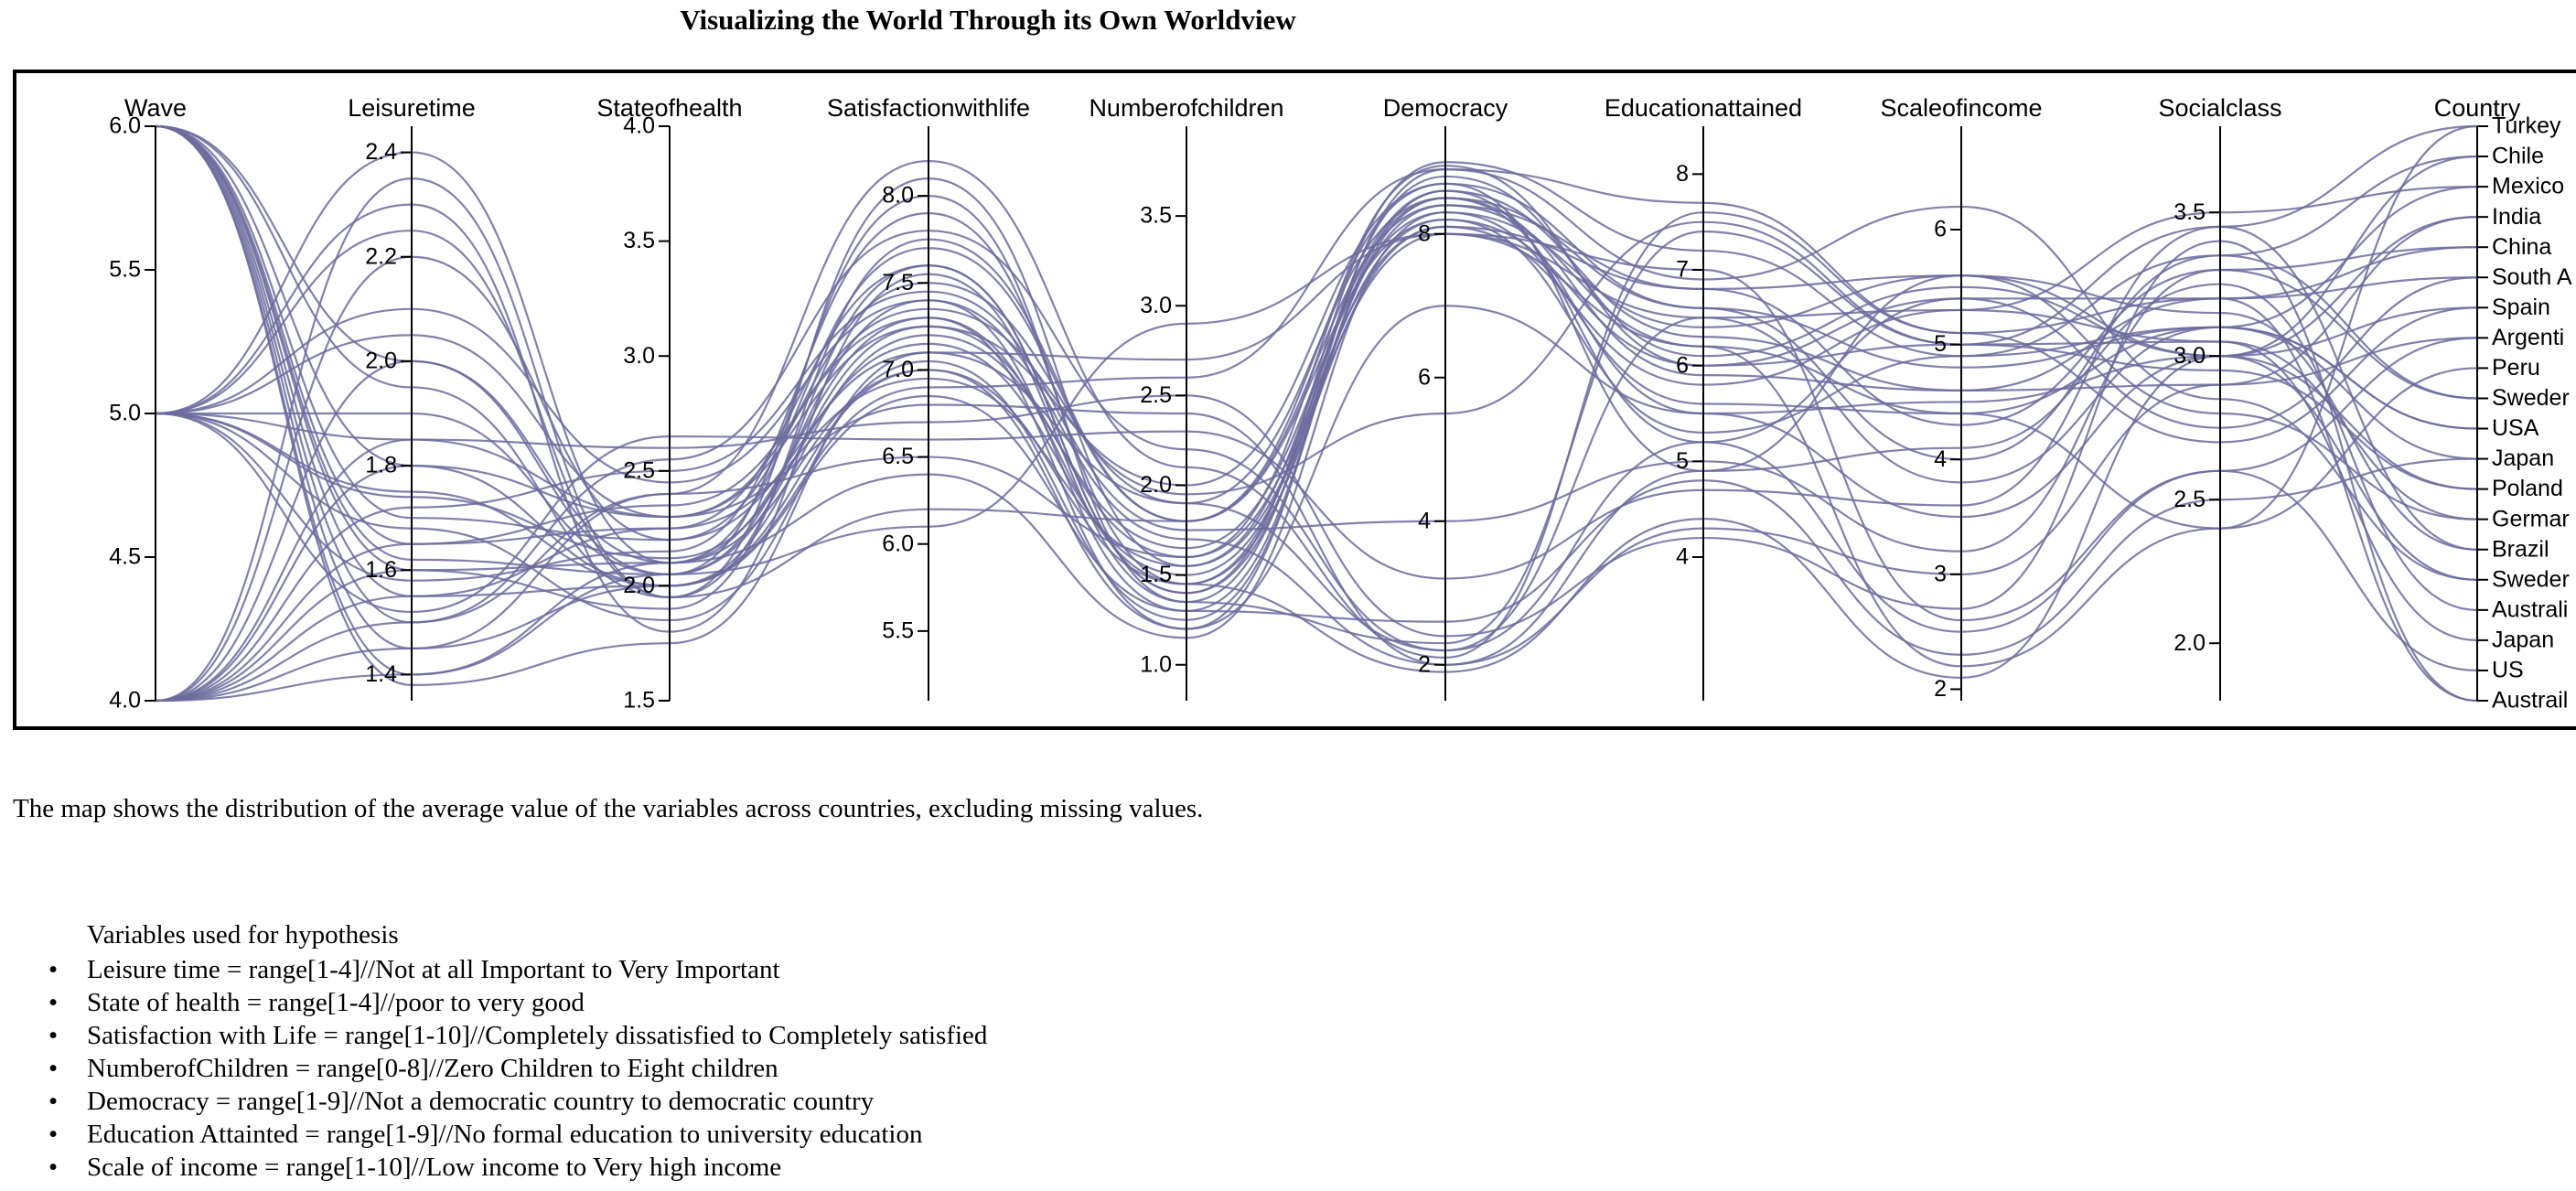  I want to click on tick-label: US, so click(2508, 670).